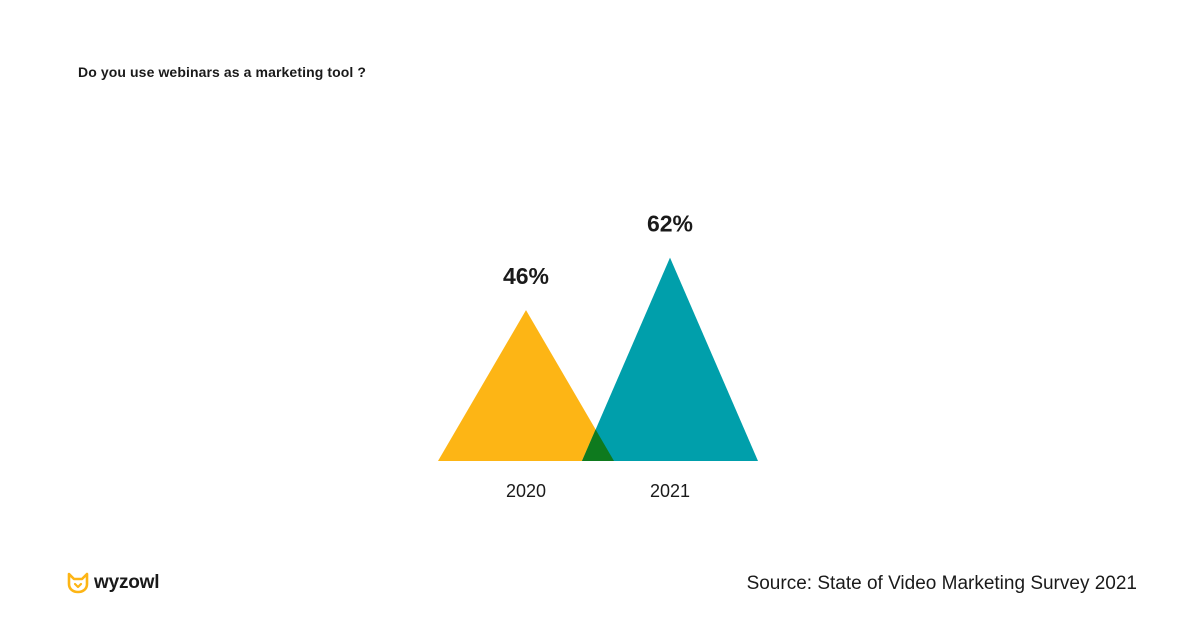  Describe the element at coordinates (526, 491) in the screenshot. I see `category-label-2020: 2020` at that location.